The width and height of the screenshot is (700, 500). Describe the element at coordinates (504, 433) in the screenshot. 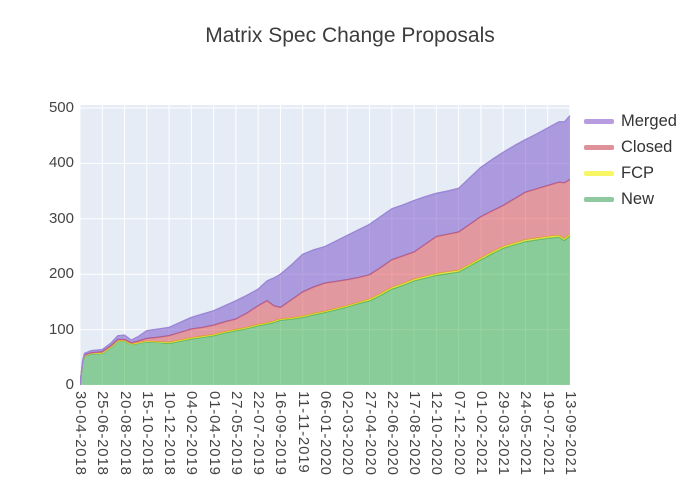

I see `x-tick-label: 29-03-2021` at that location.